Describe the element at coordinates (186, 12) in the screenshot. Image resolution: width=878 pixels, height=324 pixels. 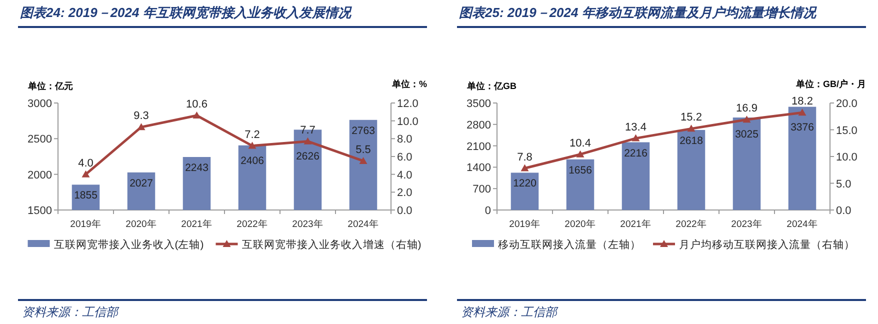
I see `chart-title: 图表24: 2019－2024 年互联网宽带接入业务收入发展情况` at that location.